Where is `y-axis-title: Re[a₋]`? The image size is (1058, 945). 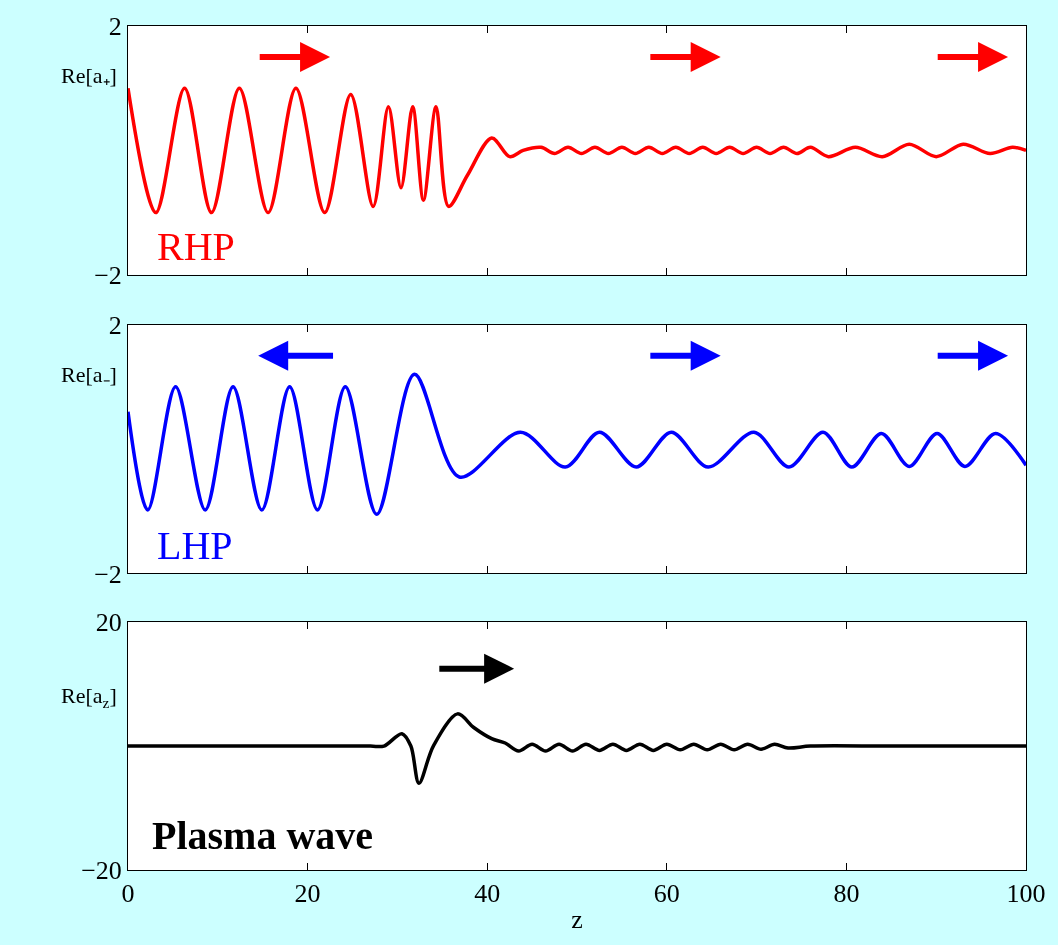 y-axis-title: Re[a₋] is located at coordinates (89, 374).